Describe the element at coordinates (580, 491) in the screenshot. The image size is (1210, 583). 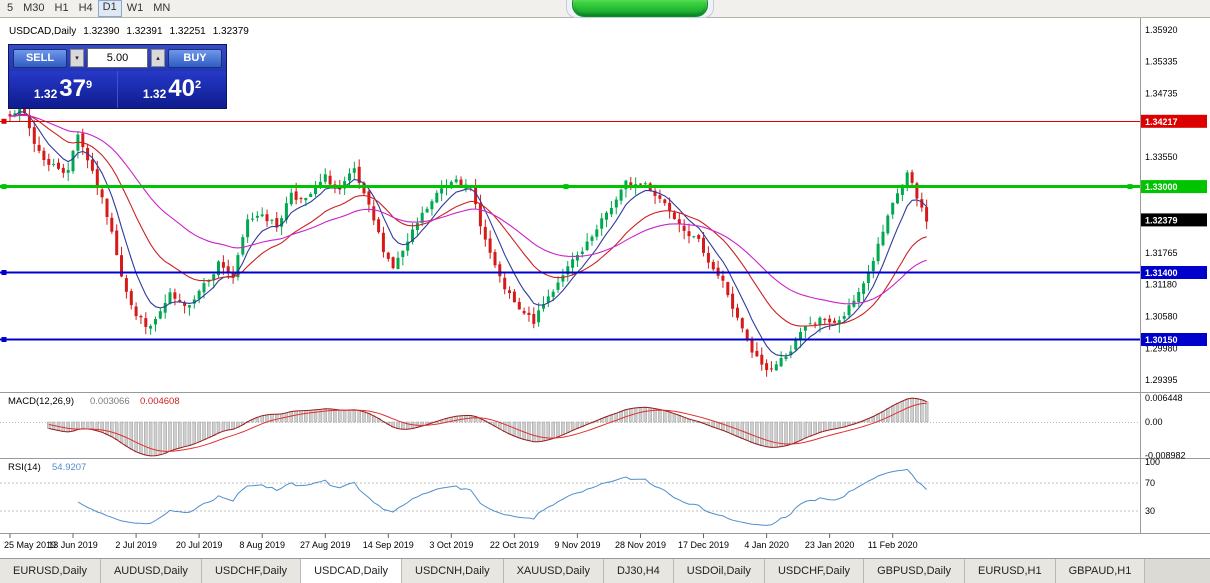
I see `rsi-panel: RSI(14) 54.9207 100 70 30` at that location.